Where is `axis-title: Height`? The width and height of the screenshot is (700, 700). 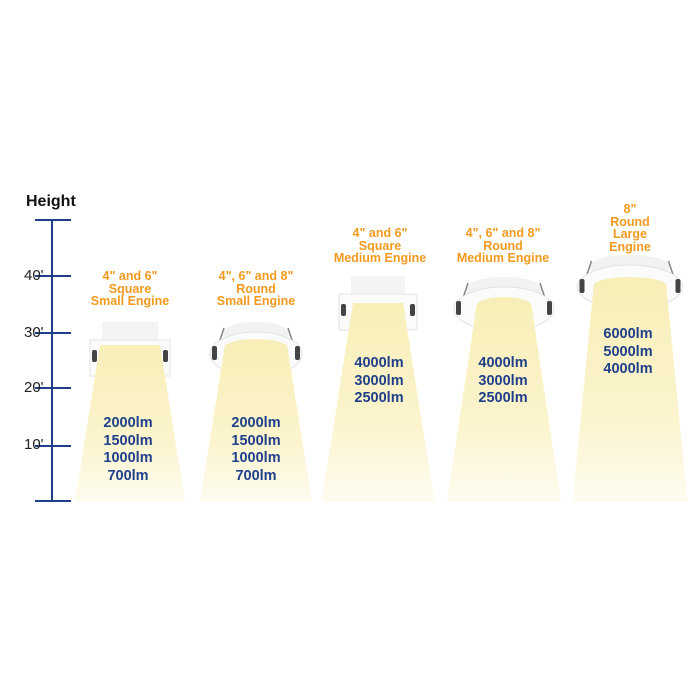
axis-title: Height is located at coordinates (51, 201).